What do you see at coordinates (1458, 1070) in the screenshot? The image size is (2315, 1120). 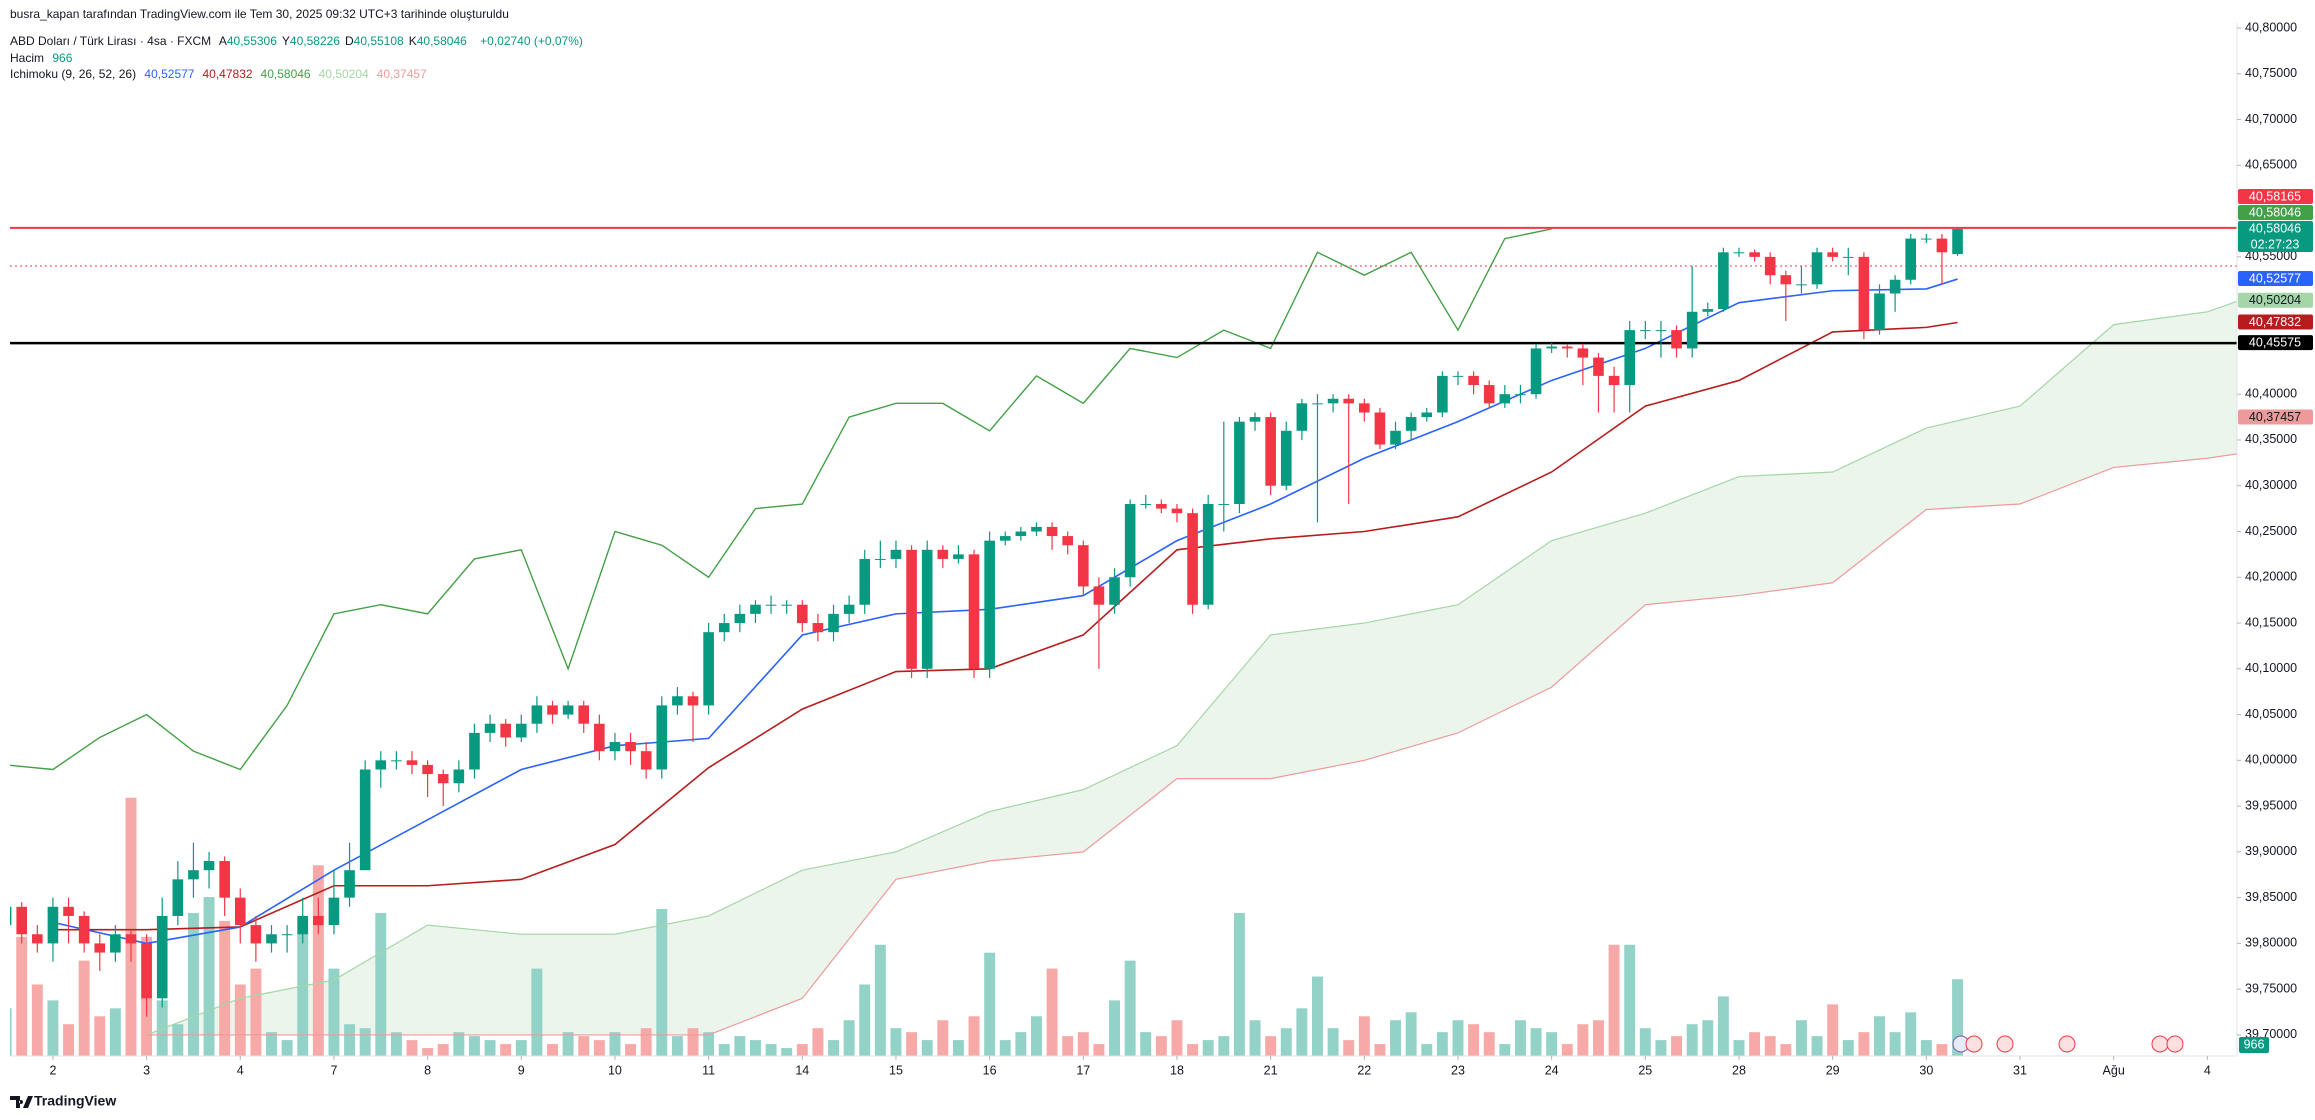 I see `x-tick-label: 23` at bounding box center [1458, 1070].